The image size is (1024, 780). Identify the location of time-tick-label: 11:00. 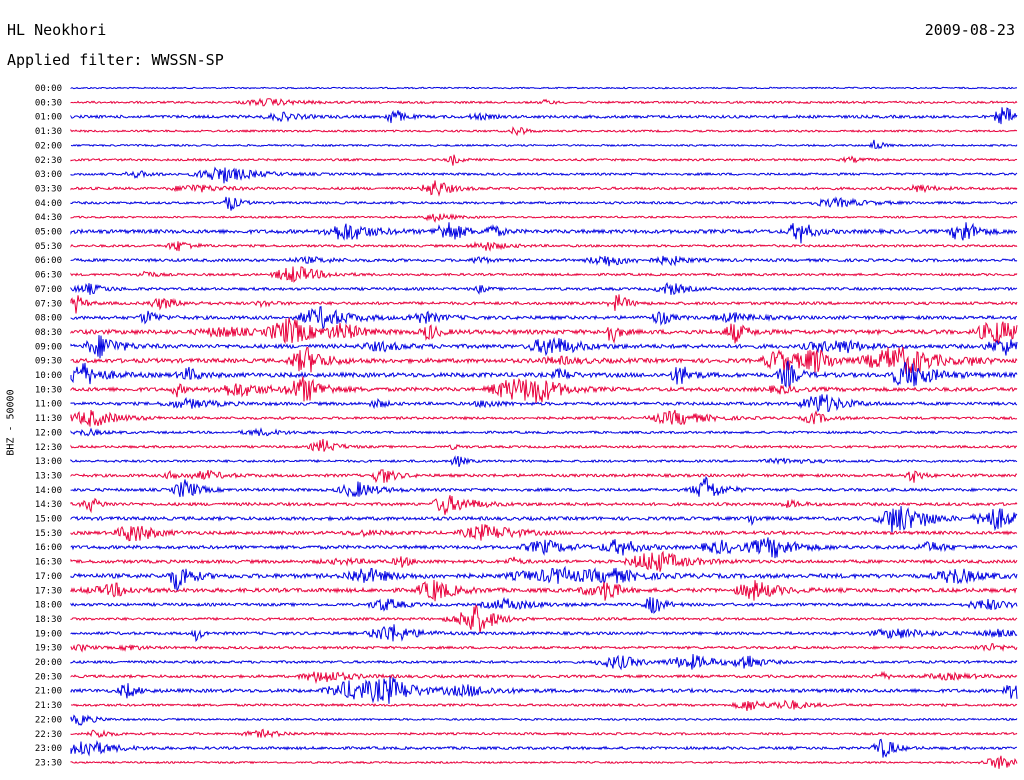
(48, 405).